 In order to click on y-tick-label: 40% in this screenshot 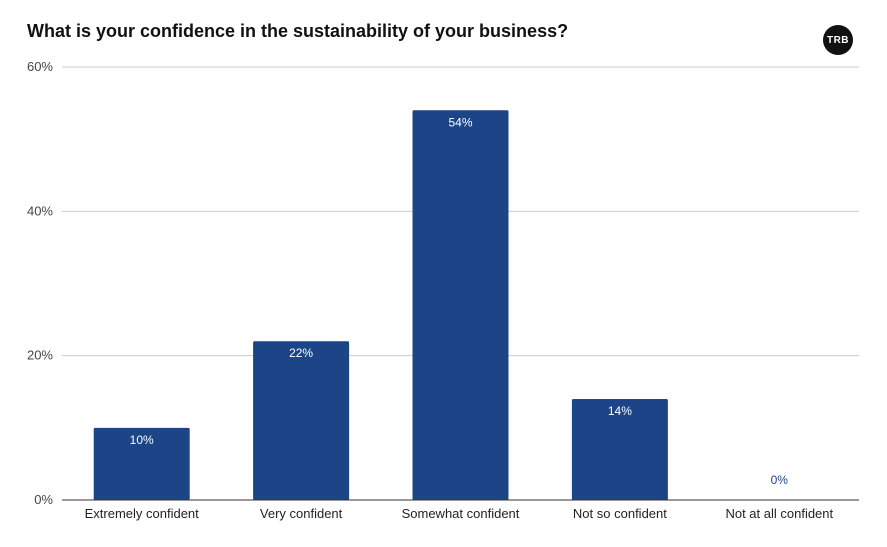, I will do `click(40, 210)`.